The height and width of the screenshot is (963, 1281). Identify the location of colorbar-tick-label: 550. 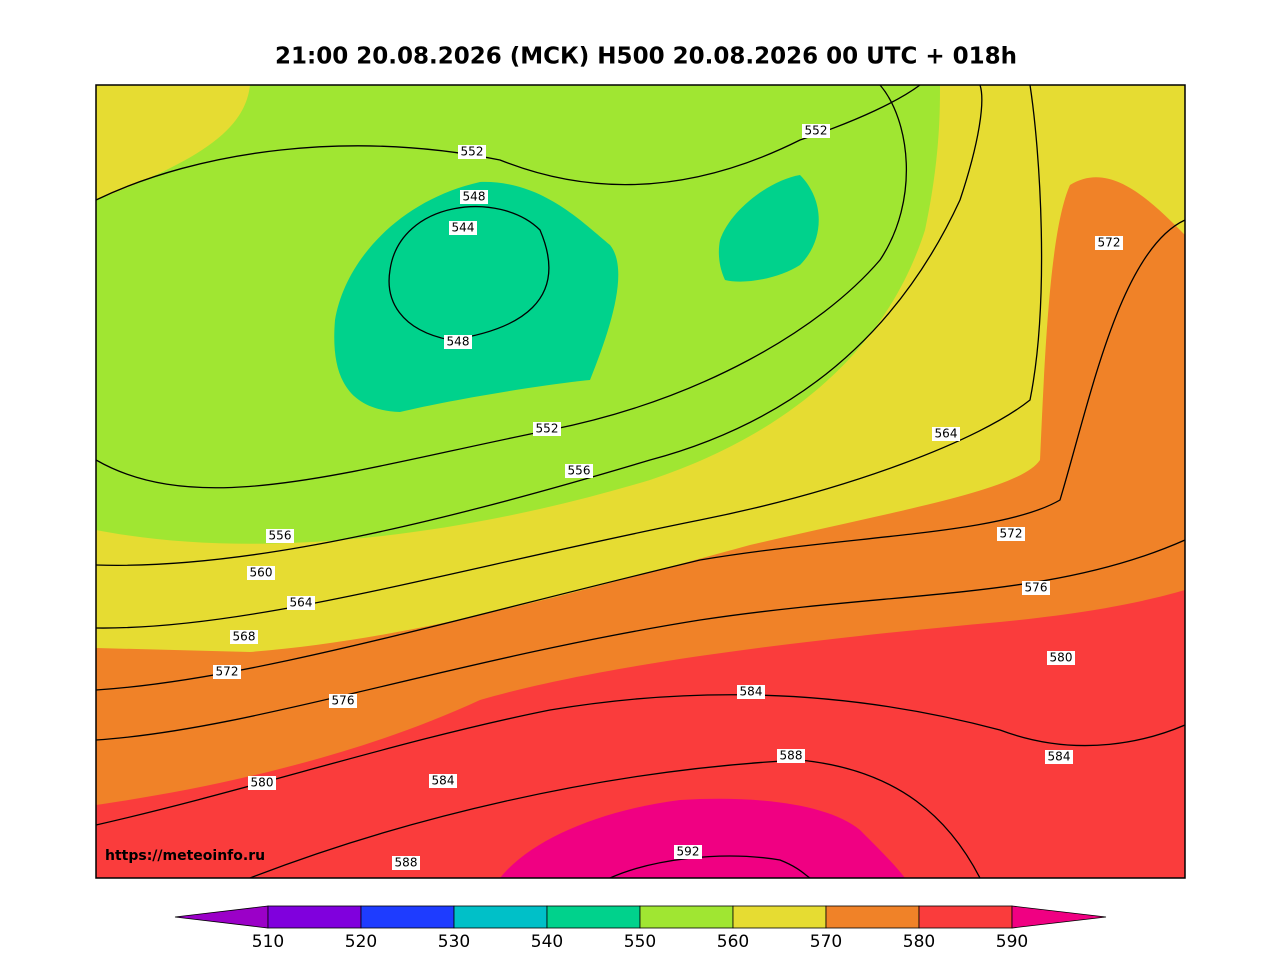
(640, 942).